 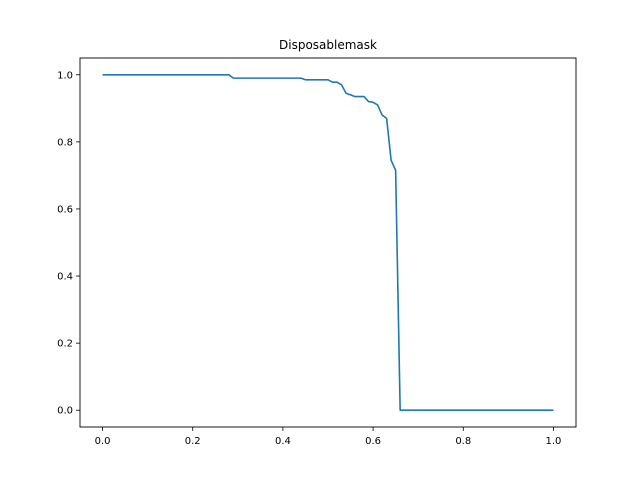 What do you see at coordinates (65, 411) in the screenshot?
I see `y-tick-label: 0.0` at bounding box center [65, 411].